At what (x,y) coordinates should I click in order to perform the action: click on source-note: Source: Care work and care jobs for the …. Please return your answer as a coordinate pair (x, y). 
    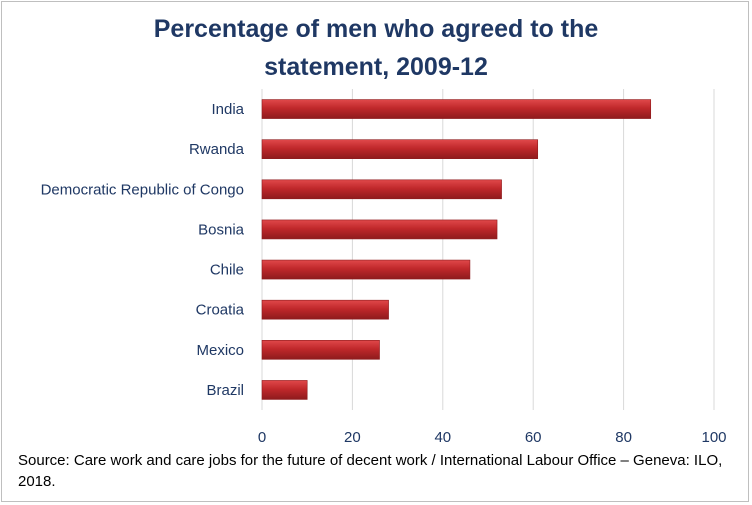
    Looking at the image, I should click on (370, 471).